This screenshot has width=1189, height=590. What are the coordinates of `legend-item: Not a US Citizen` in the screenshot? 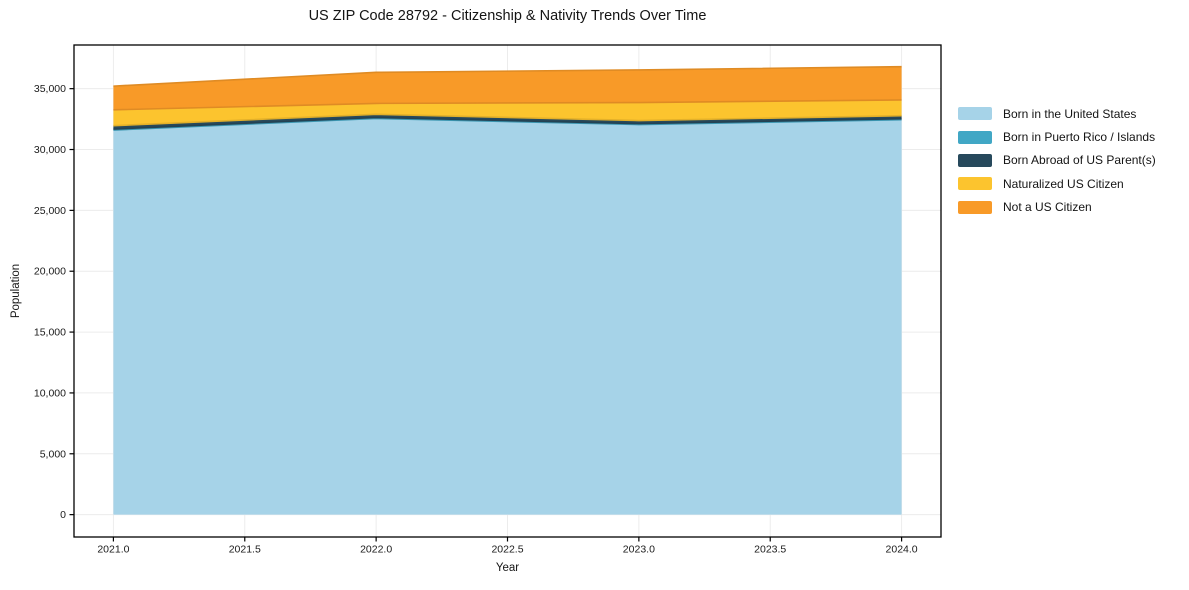 It's located at (1057, 207).